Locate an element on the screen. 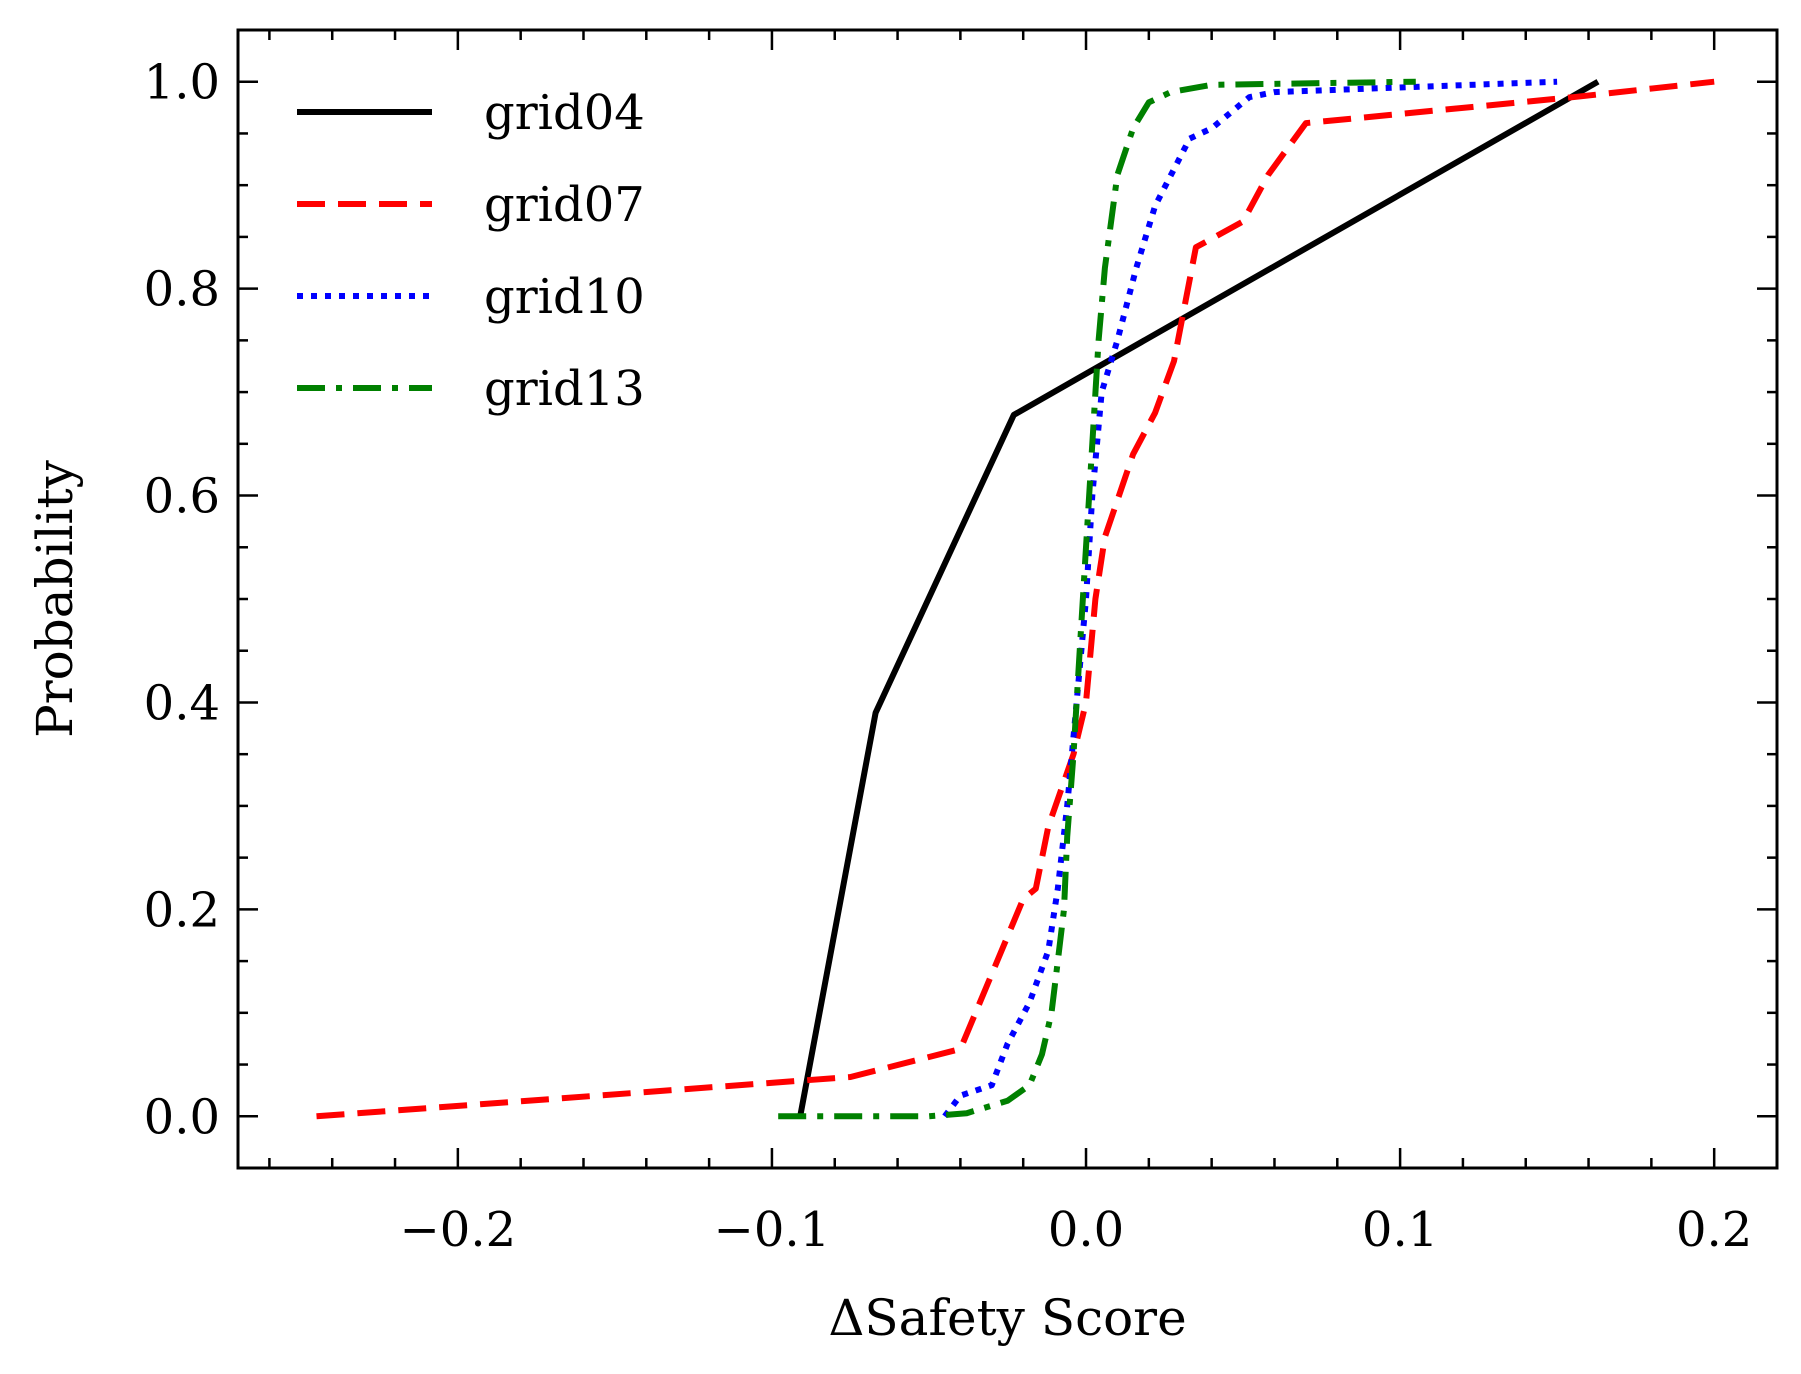 Image resolution: width=1801 pixels, height=1374 pixels. x-tick-label: −0.1 is located at coordinates (772, 1230).